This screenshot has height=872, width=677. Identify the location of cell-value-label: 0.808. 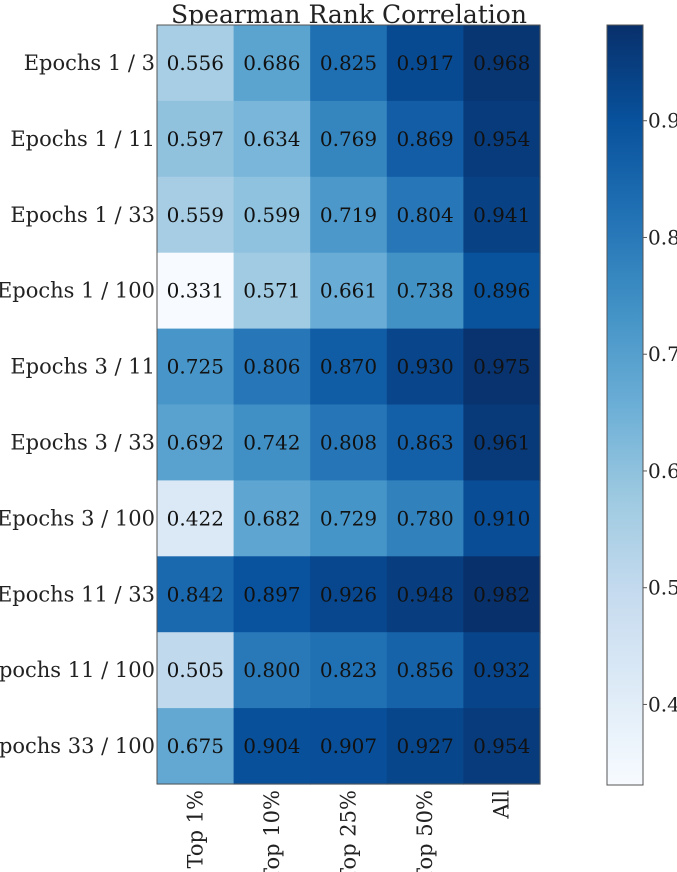
(348, 442).